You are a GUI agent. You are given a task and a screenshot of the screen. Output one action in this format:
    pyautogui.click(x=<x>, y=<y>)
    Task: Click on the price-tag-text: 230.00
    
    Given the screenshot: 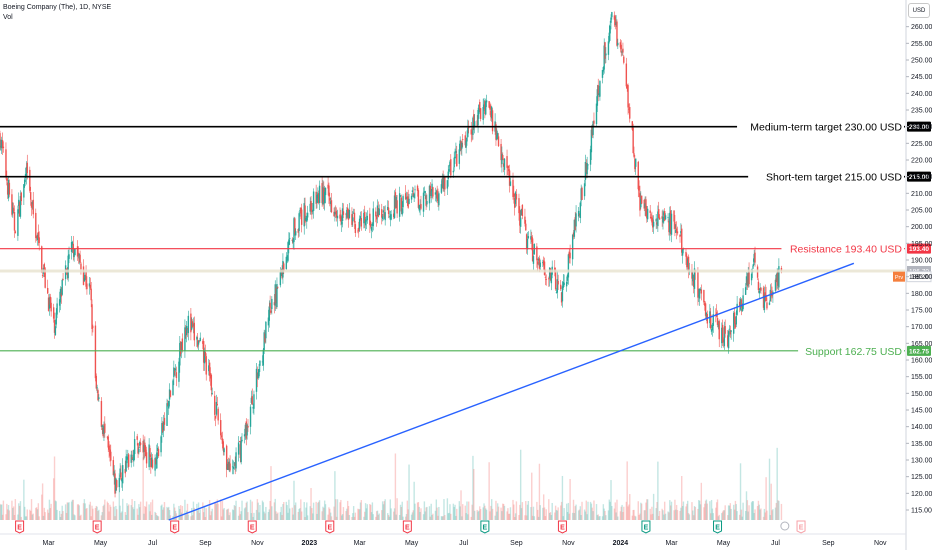 What is the action you would take?
    pyautogui.click(x=919, y=127)
    